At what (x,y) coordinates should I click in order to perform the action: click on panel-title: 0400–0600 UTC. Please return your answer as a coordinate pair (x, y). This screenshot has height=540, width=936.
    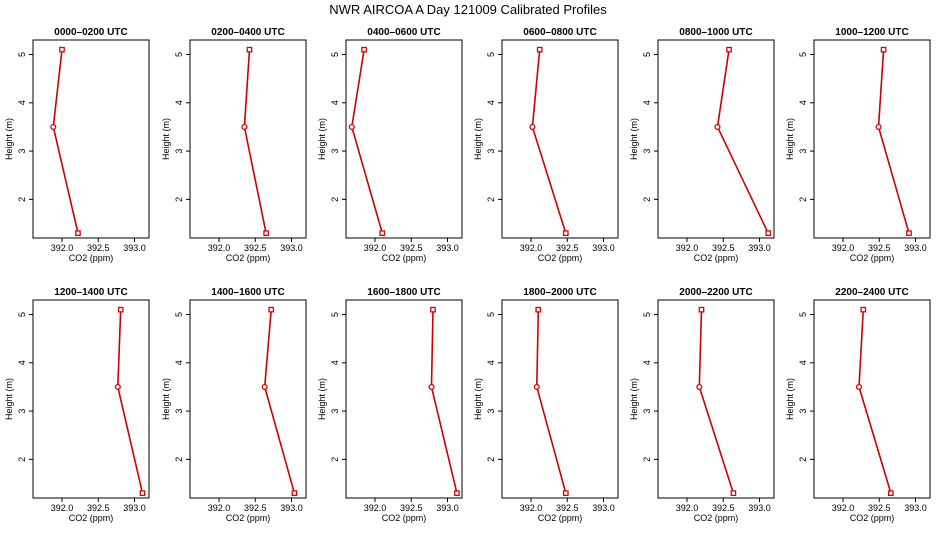
    Looking at the image, I should click on (403, 32).